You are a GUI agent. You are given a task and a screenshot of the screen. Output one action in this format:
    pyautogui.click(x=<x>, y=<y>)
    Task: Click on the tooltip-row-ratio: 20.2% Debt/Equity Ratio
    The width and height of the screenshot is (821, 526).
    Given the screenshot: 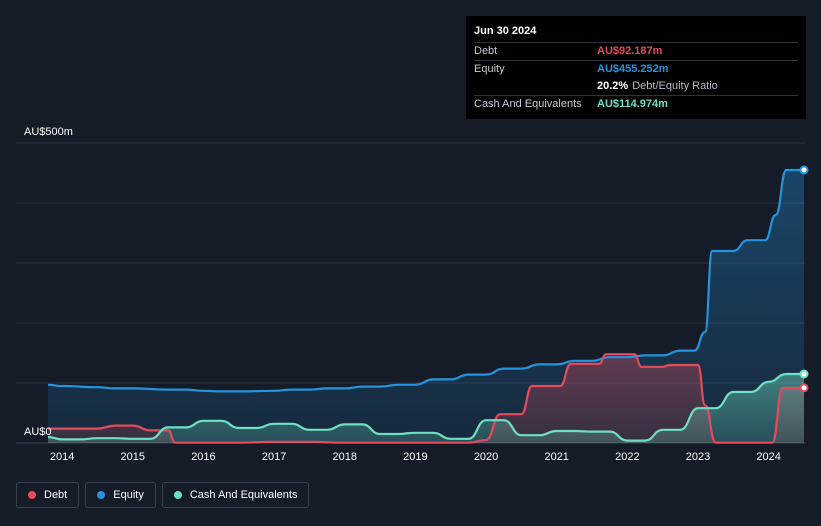 What is the action you would take?
    pyautogui.click(x=636, y=86)
    